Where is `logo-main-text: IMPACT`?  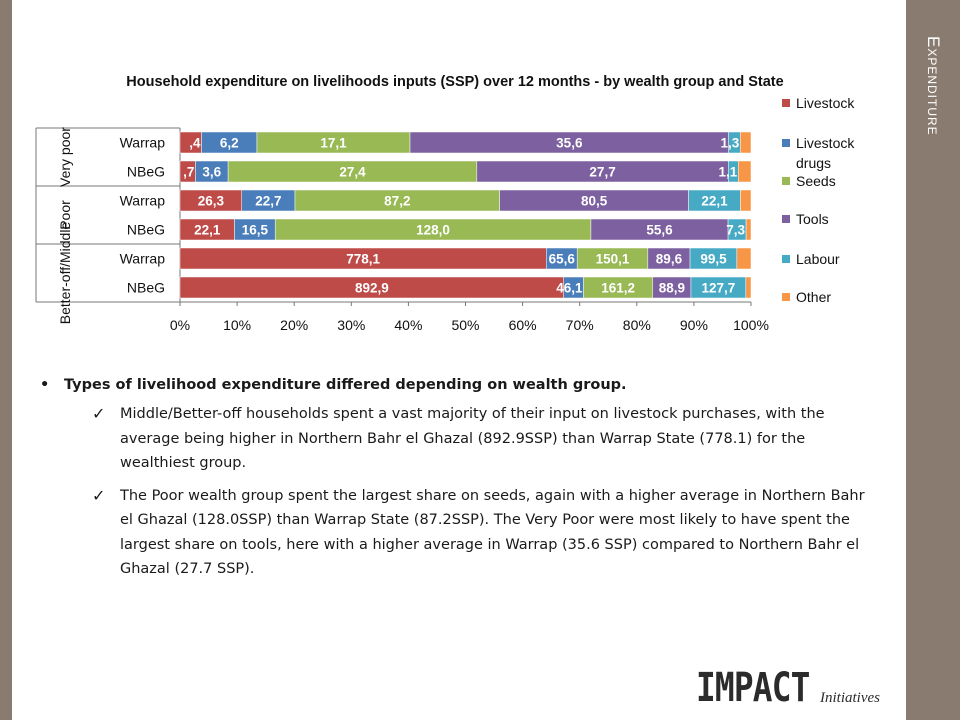
logo-main-text: IMPACT is located at coordinates (753, 688).